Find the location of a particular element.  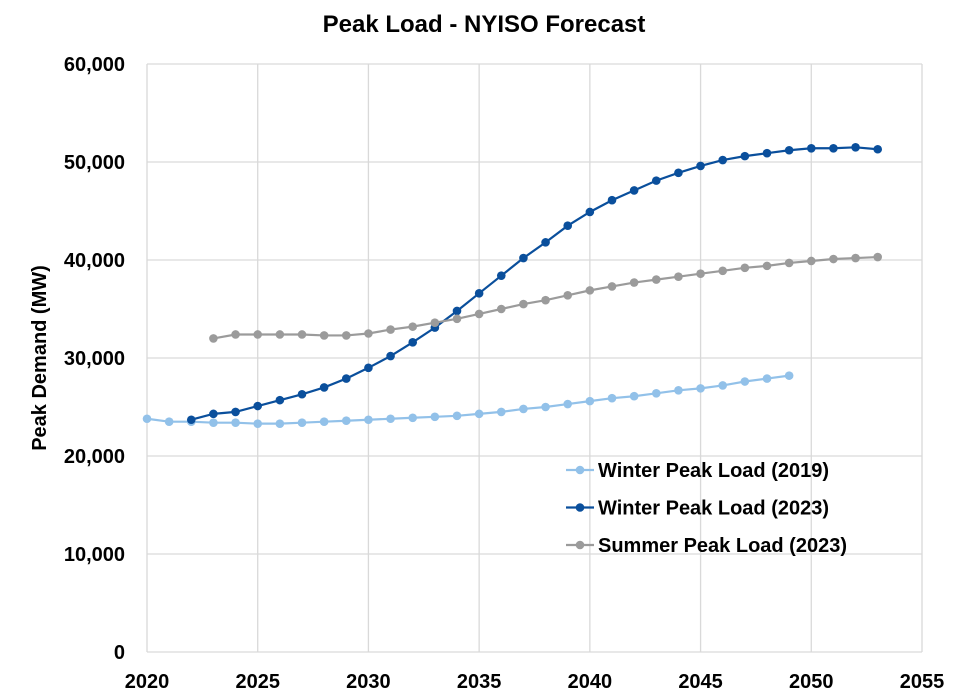

x-tick-label: 2040 is located at coordinates (590, 682).